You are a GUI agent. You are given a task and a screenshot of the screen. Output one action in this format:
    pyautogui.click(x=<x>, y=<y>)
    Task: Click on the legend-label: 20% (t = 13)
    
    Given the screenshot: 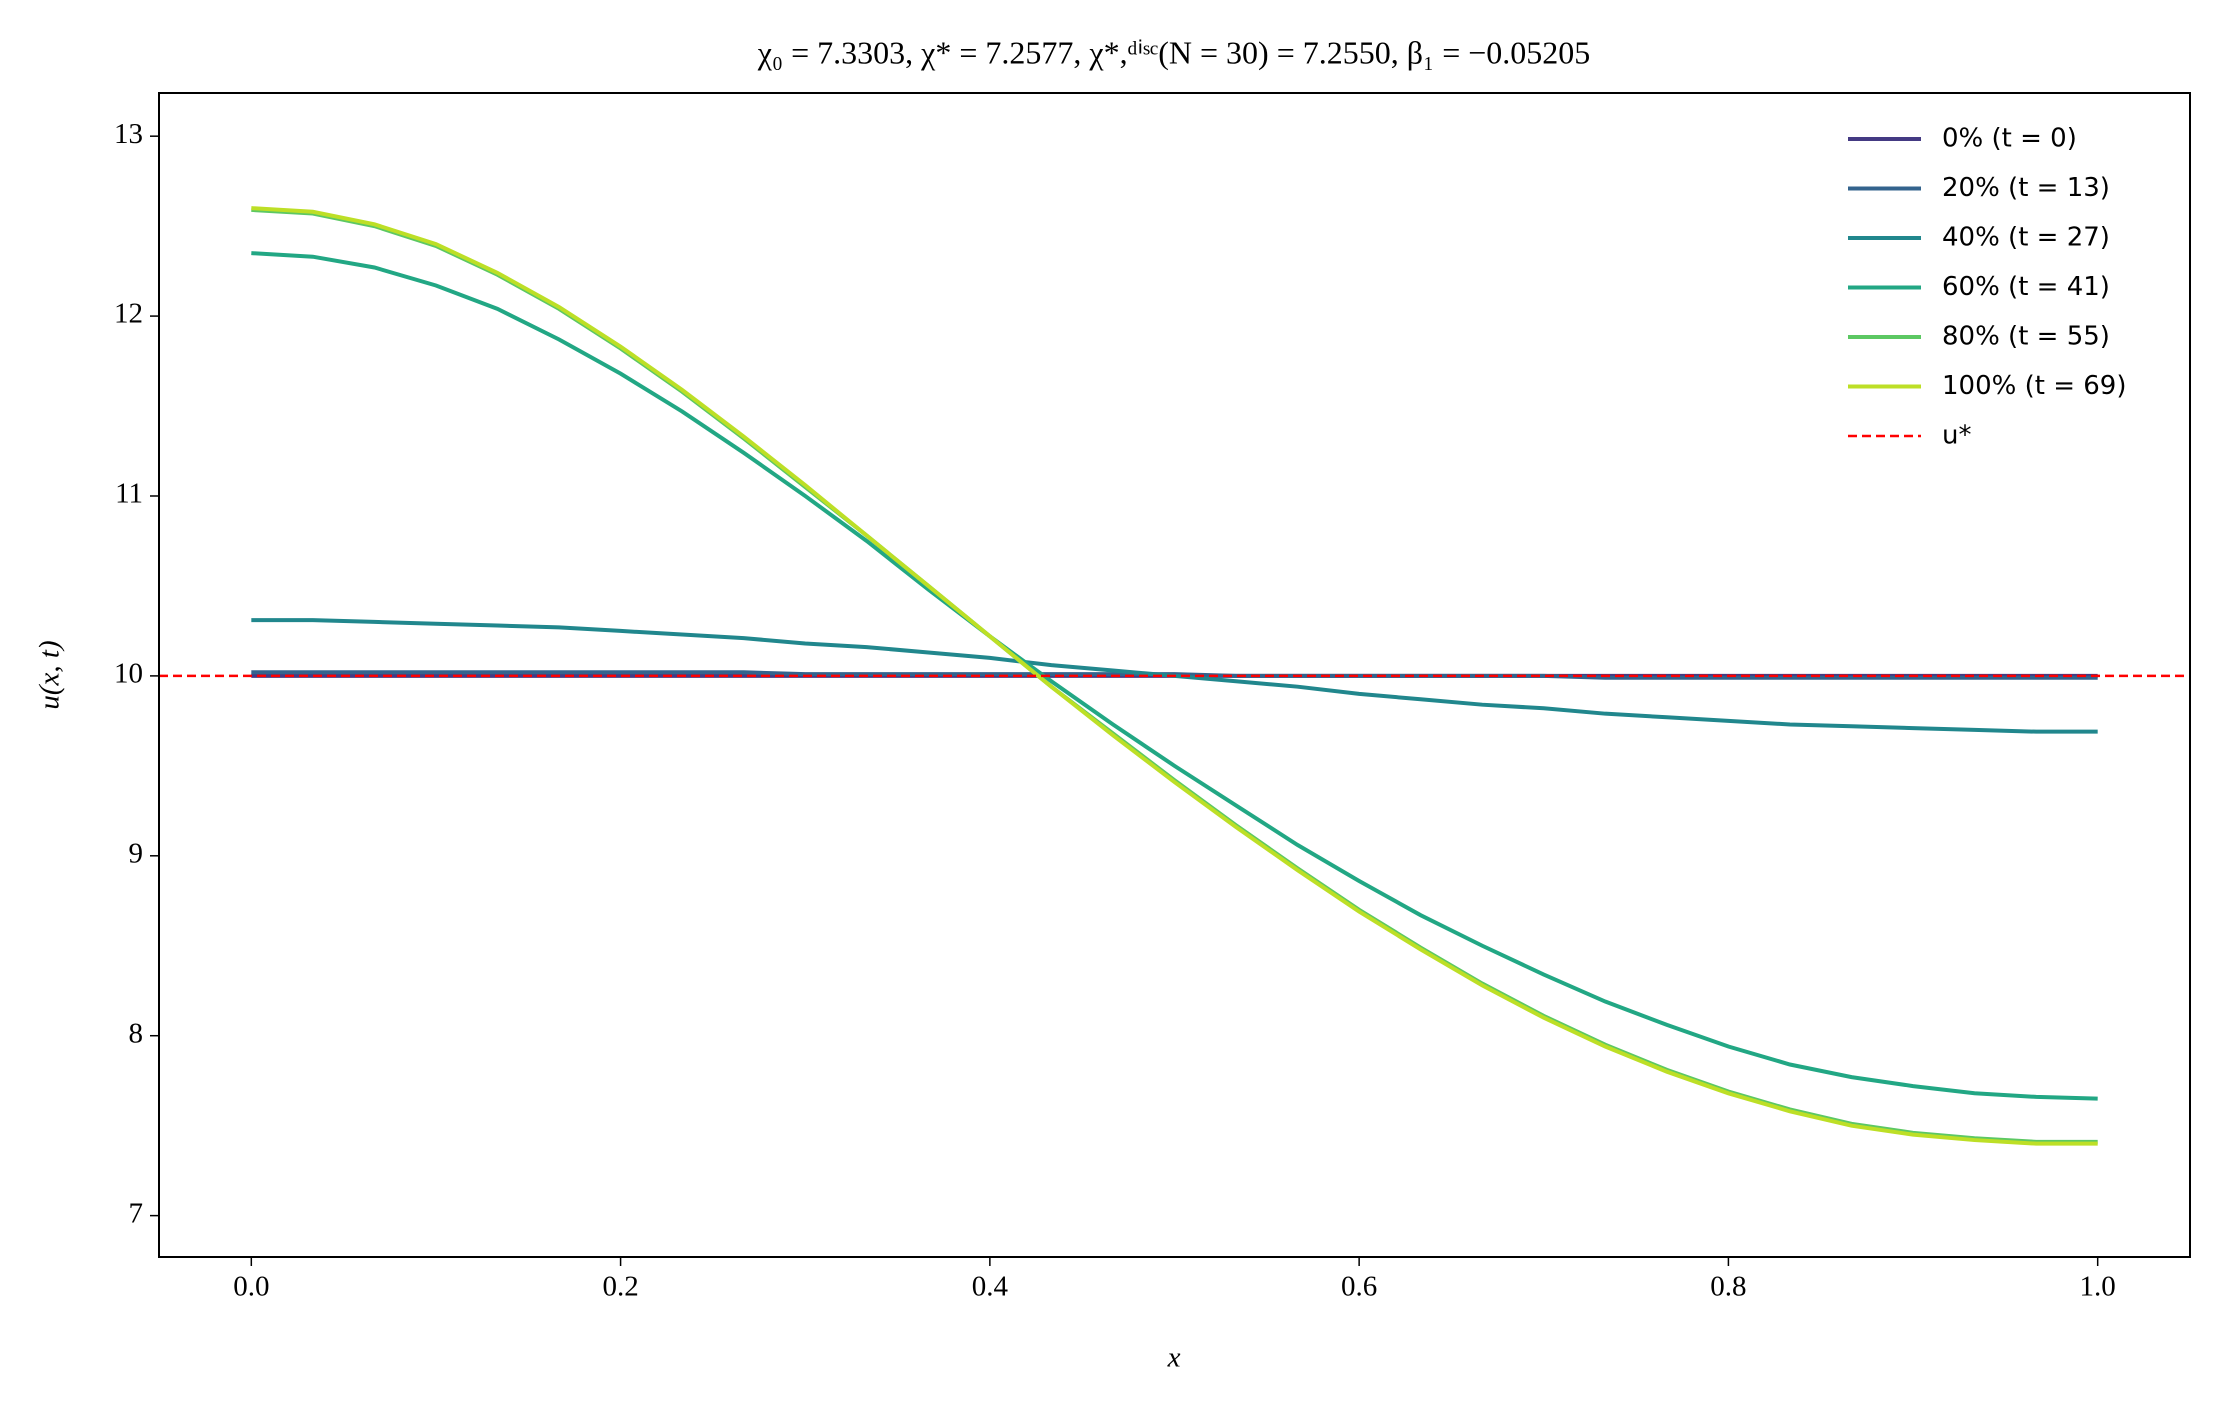 What is the action you would take?
    pyautogui.click(x=2026, y=188)
    